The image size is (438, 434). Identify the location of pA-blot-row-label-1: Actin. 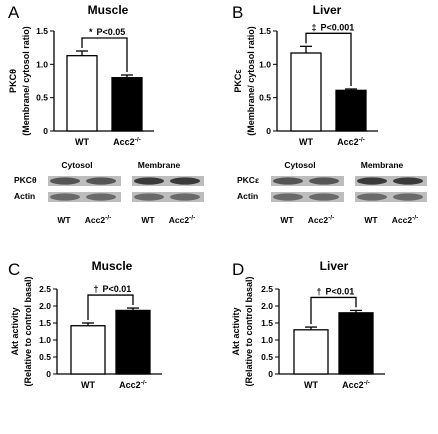
(24, 196).